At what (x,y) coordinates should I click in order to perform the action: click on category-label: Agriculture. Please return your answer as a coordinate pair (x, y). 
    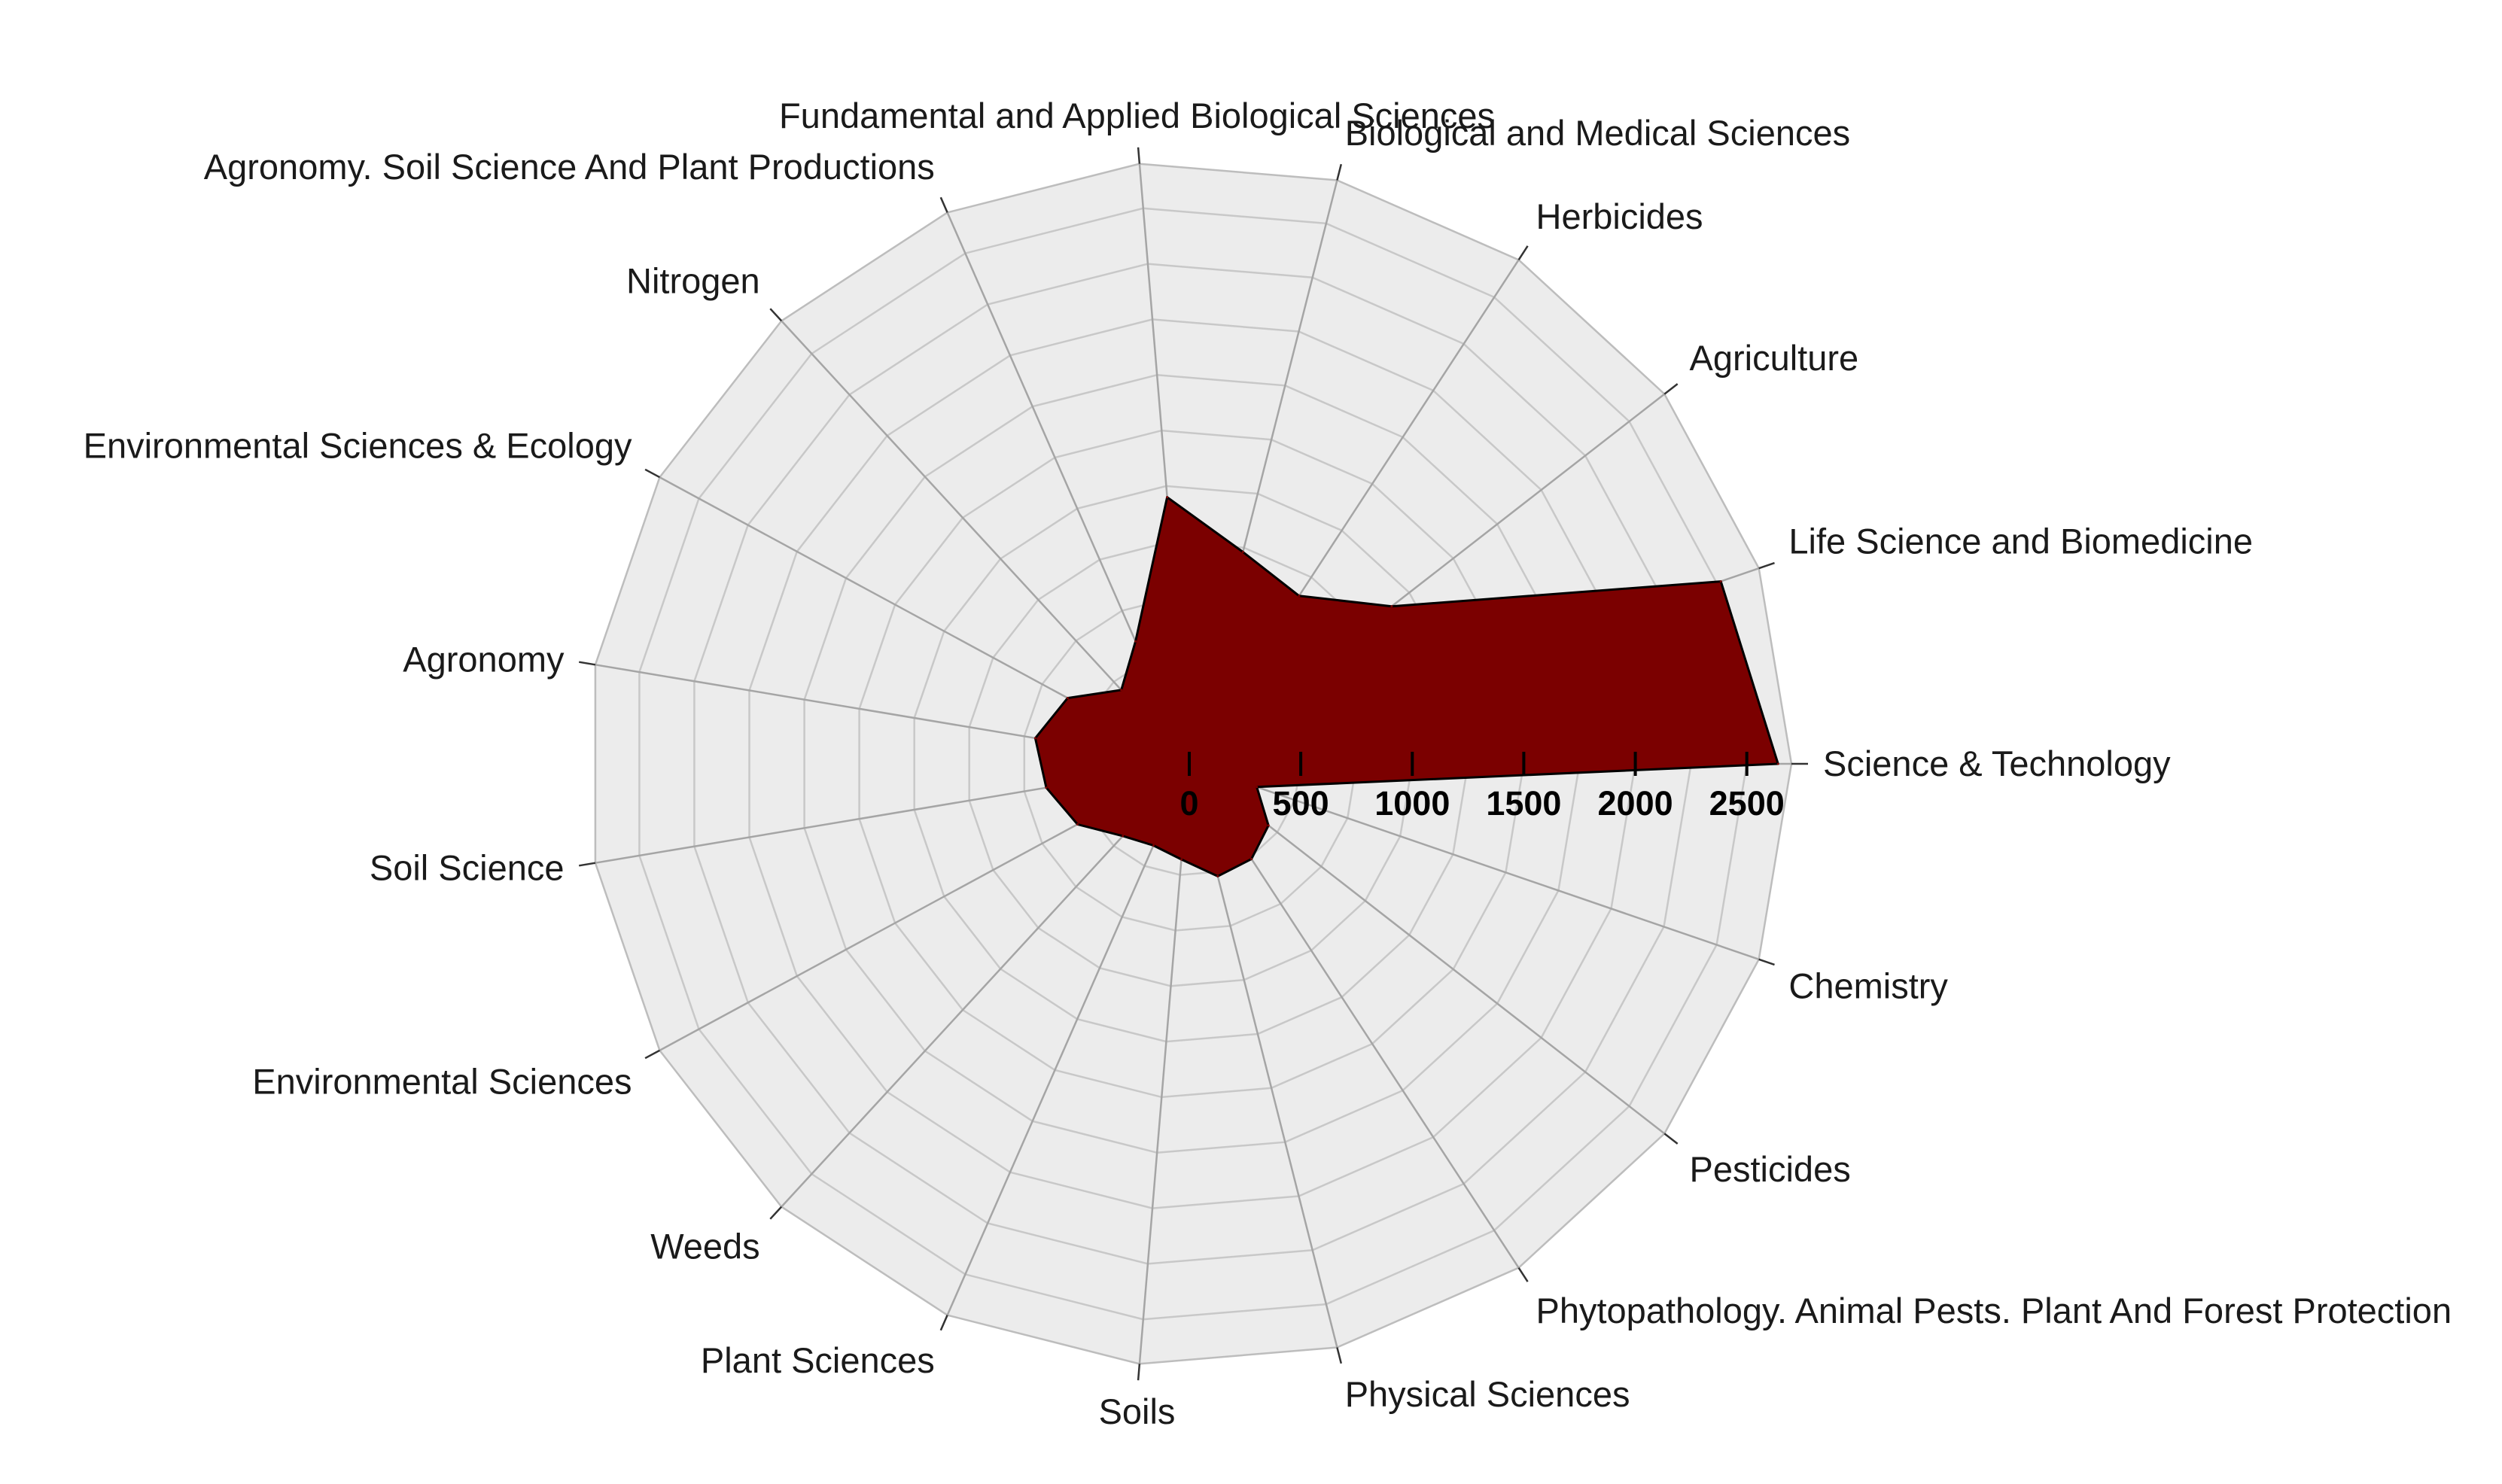
    Looking at the image, I should click on (1774, 358).